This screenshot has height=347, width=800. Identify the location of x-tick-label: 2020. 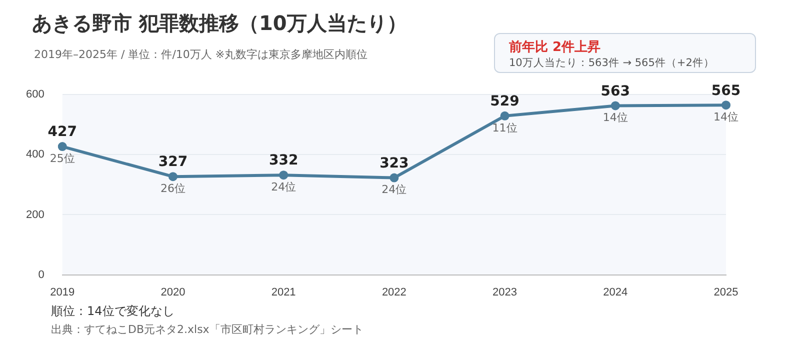
(173, 292).